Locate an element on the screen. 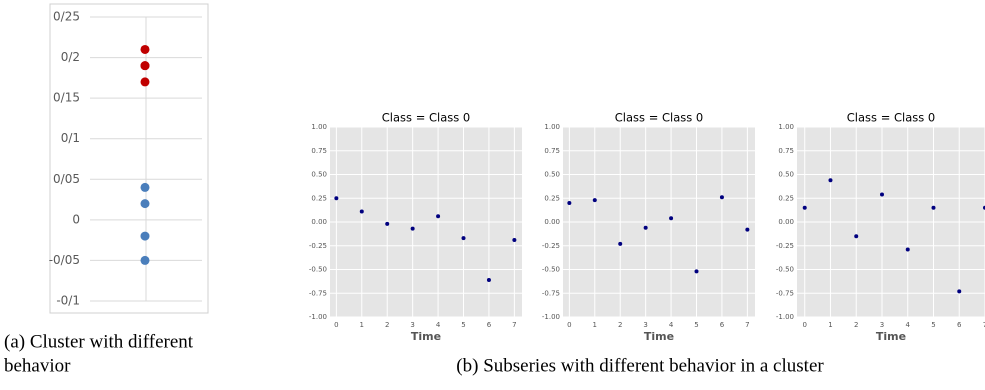 Image resolution: width=985 pixels, height=390 pixels. y-tick-label: 0 is located at coordinates (76, 219).